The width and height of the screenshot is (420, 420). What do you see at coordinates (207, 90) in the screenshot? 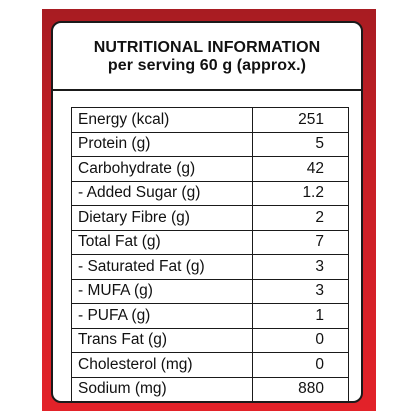
I see `heading-divider` at bounding box center [207, 90].